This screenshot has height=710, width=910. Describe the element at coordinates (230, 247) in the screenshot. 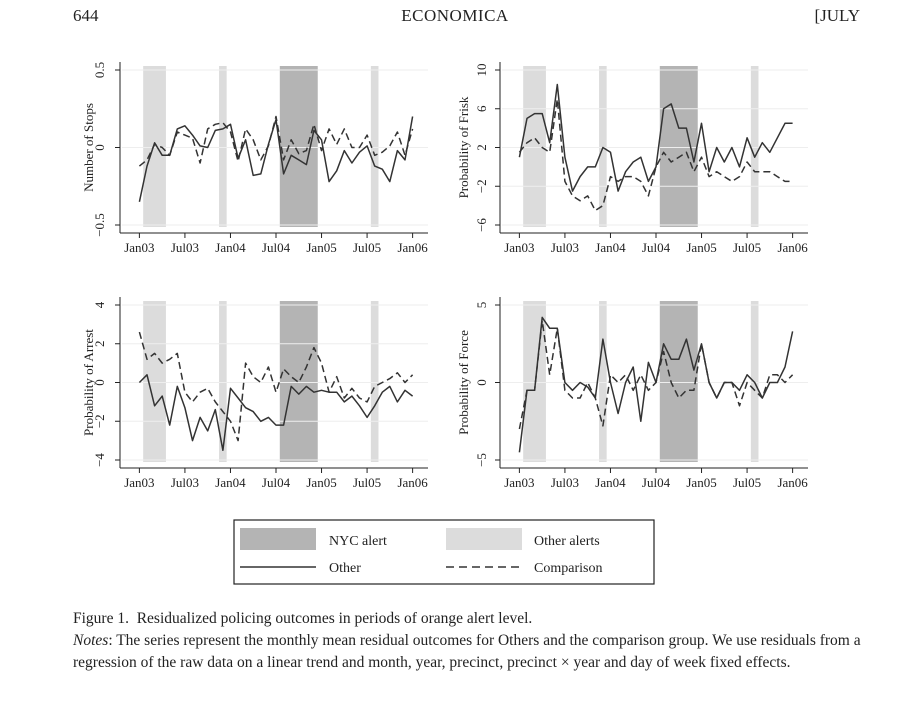

I see `x-tick-label-stops-2: Jan04` at that location.